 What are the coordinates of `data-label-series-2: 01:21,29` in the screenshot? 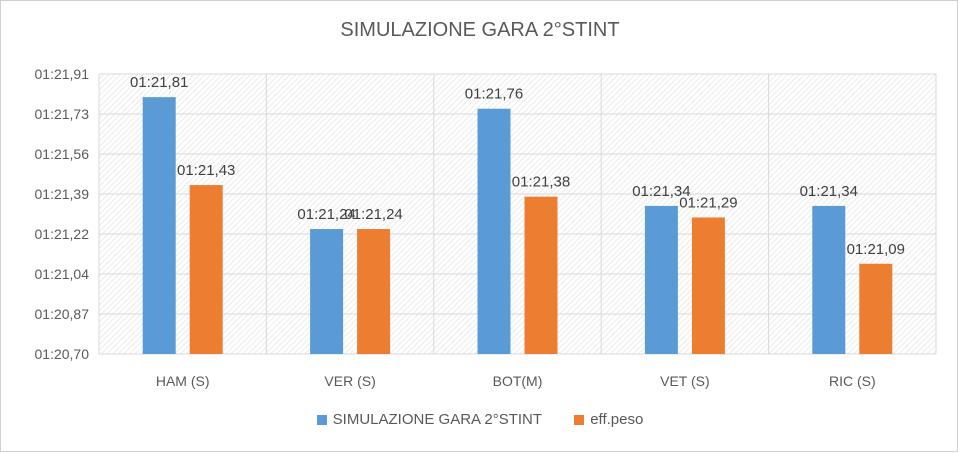 It's located at (708, 202).